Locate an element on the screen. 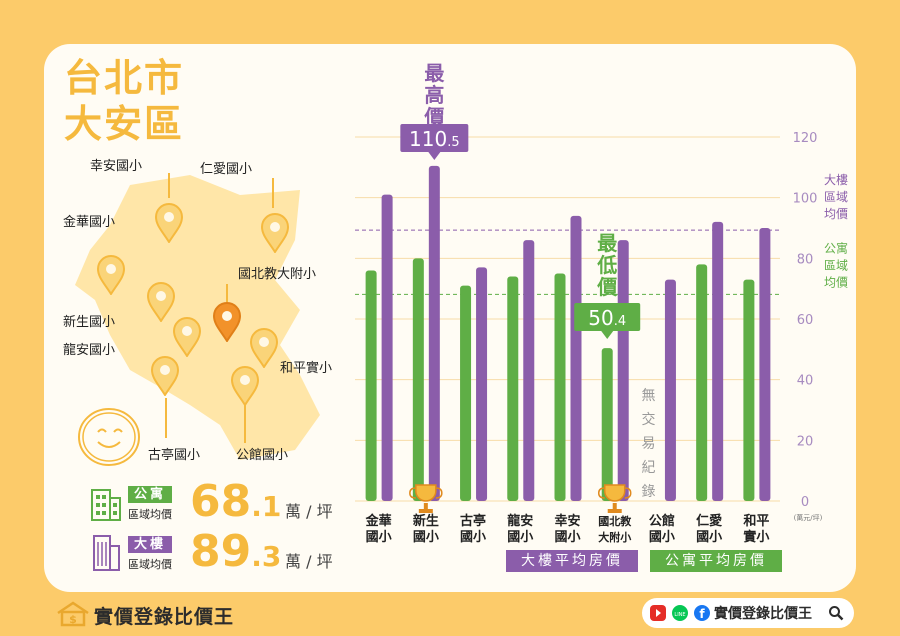  title-district: 大安區 is located at coordinates (124, 124).